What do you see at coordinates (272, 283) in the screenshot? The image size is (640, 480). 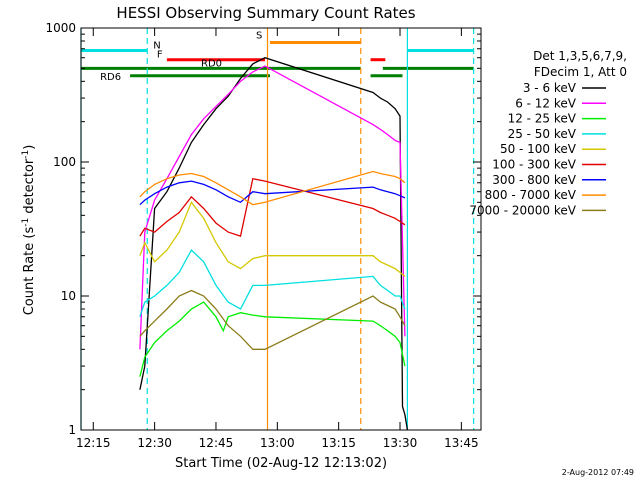 I see `series-line-25-50-kev` at bounding box center [272, 283].